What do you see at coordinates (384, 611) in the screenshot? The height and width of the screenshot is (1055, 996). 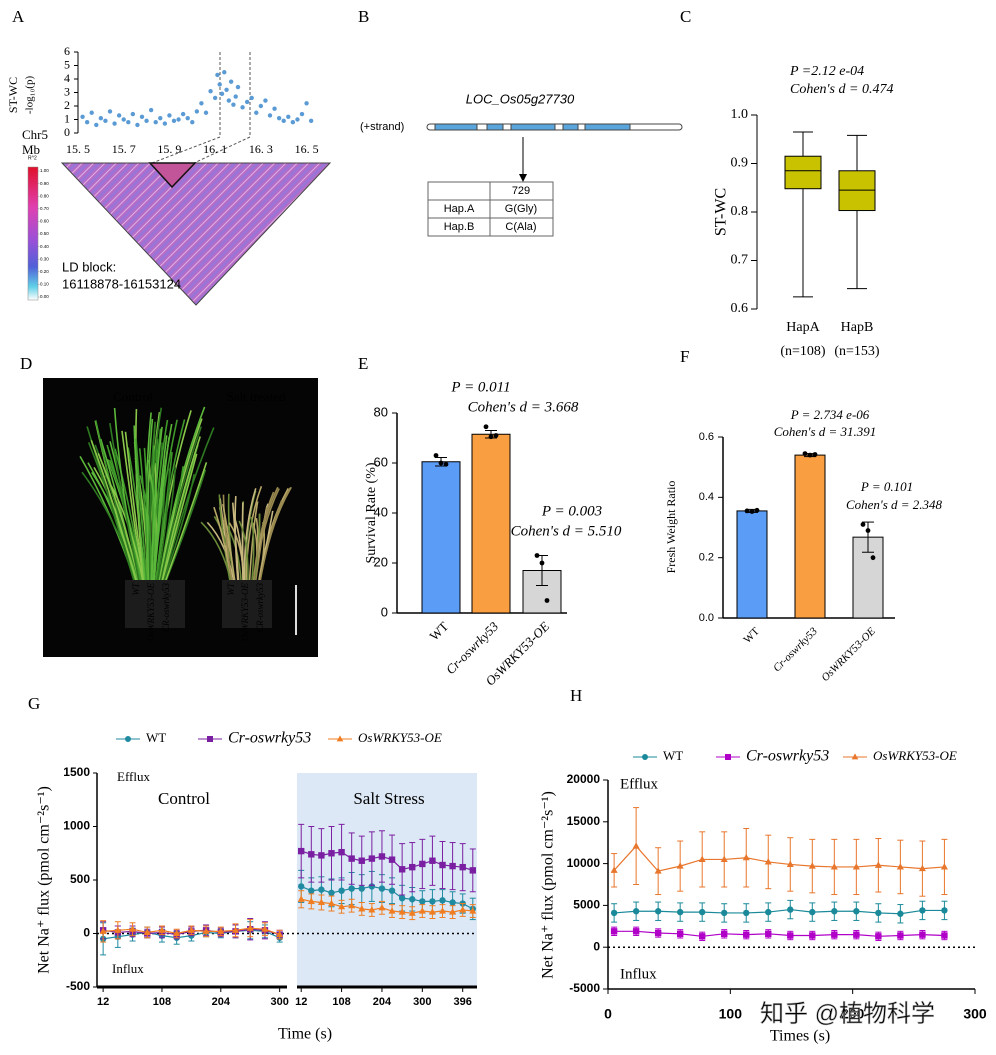 I see `y-tick-label: 0` at bounding box center [384, 611].